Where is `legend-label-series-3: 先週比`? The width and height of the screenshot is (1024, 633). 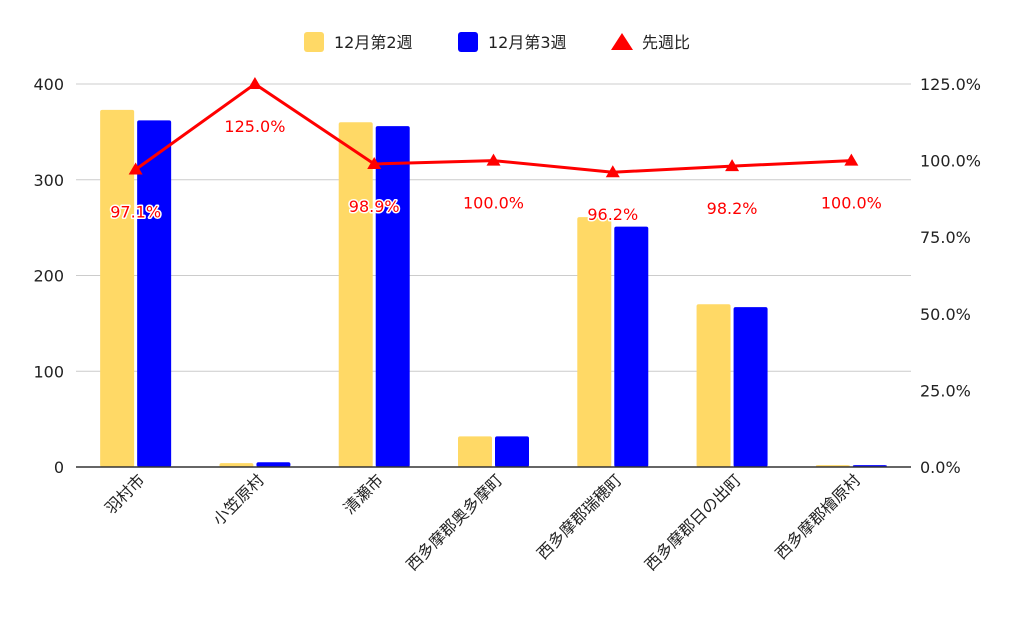 legend-label-series-3: 先週比 is located at coordinates (666, 42).